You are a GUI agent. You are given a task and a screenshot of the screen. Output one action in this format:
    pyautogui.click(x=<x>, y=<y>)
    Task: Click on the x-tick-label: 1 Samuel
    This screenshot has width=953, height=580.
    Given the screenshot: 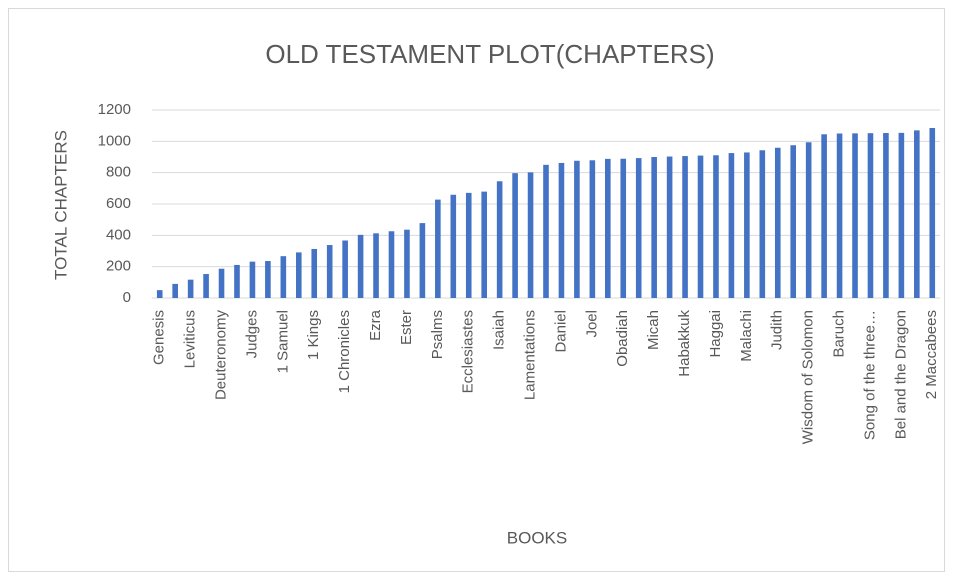 What is the action you would take?
    pyautogui.click(x=282, y=341)
    